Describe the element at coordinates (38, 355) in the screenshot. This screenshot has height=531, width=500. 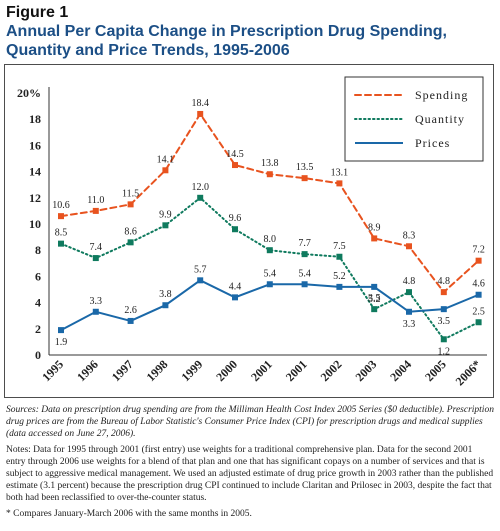
I see `y-tick-label: 0` at that location.